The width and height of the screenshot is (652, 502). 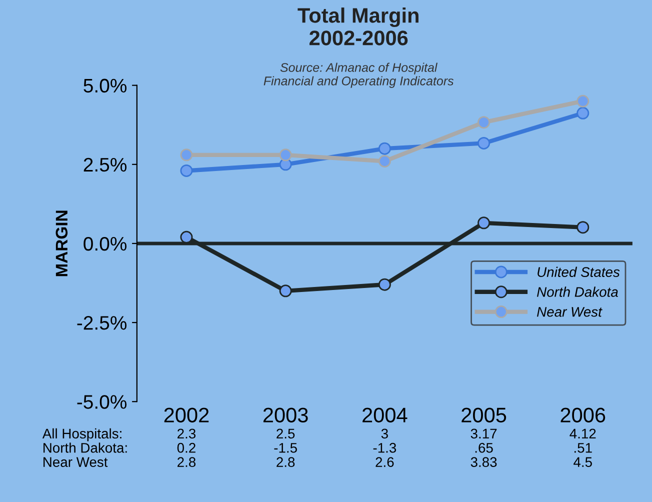 What do you see at coordinates (76, 462) in the screenshot?
I see `text: Near West` at bounding box center [76, 462].